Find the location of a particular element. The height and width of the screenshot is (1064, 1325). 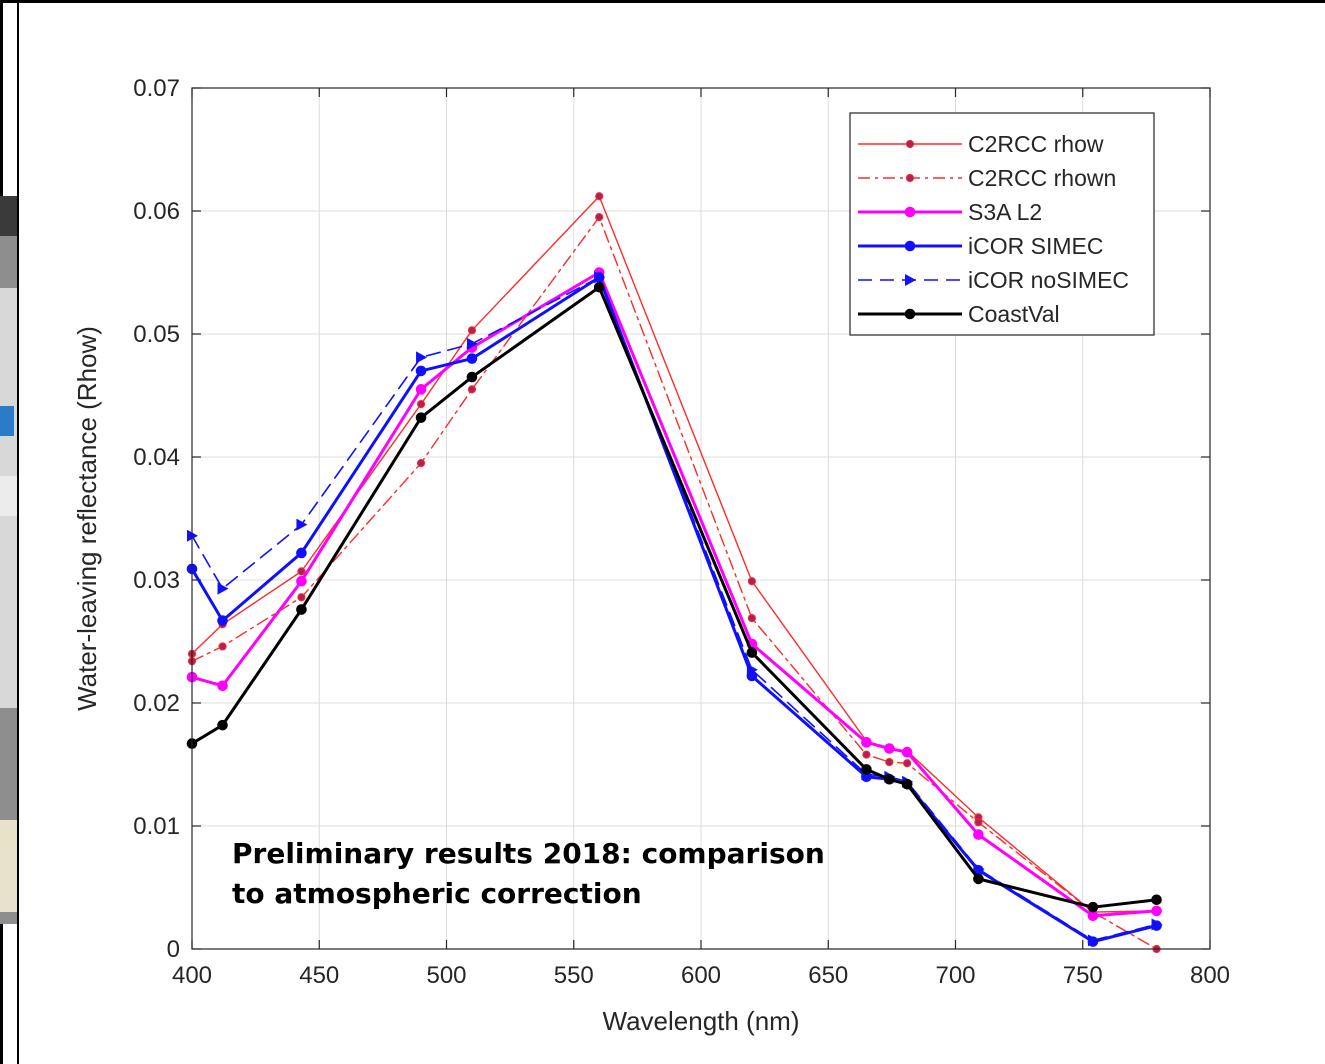

y-tick-label: 0.06 is located at coordinates (156, 211).